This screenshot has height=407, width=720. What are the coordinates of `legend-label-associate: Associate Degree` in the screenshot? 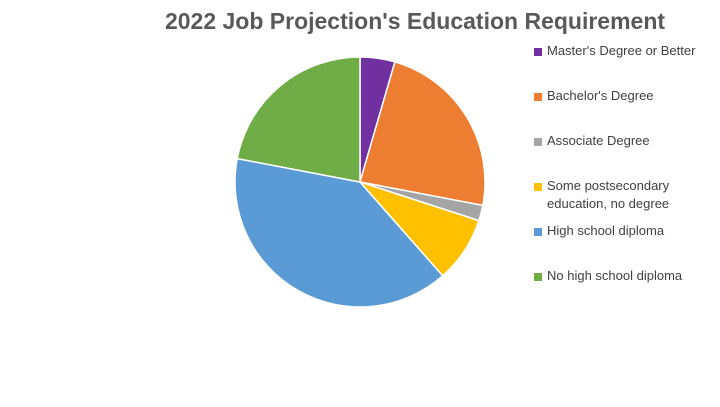 It's located at (598, 140).